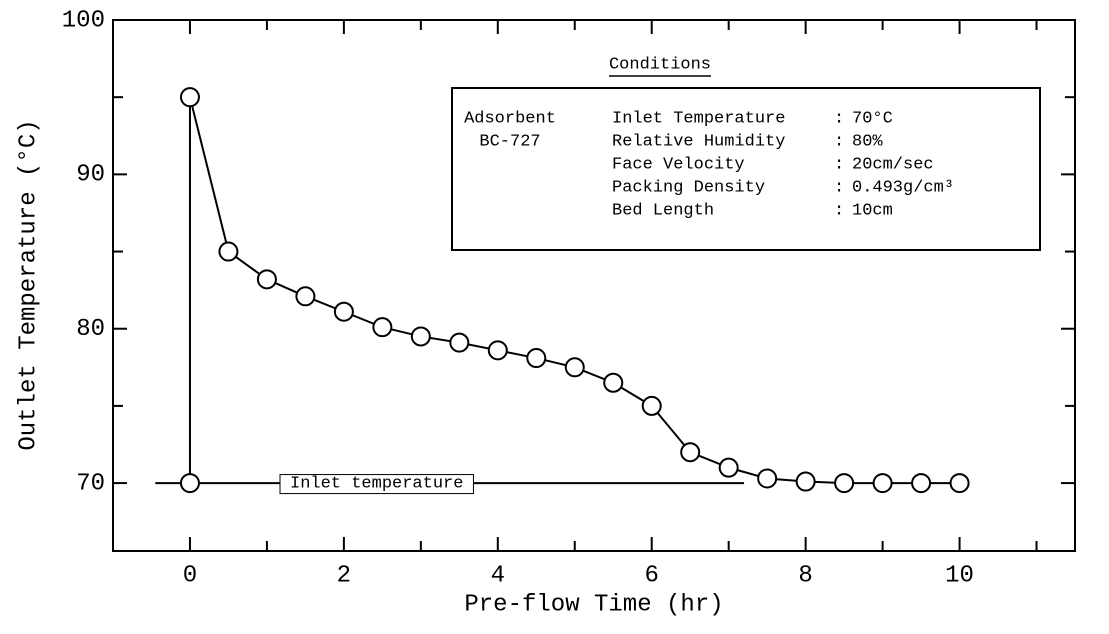 This screenshot has height=634, width=1109. What do you see at coordinates (28, 284) in the screenshot?
I see `y-axis-label: Outlet Temperature (°C)` at bounding box center [28, 284].